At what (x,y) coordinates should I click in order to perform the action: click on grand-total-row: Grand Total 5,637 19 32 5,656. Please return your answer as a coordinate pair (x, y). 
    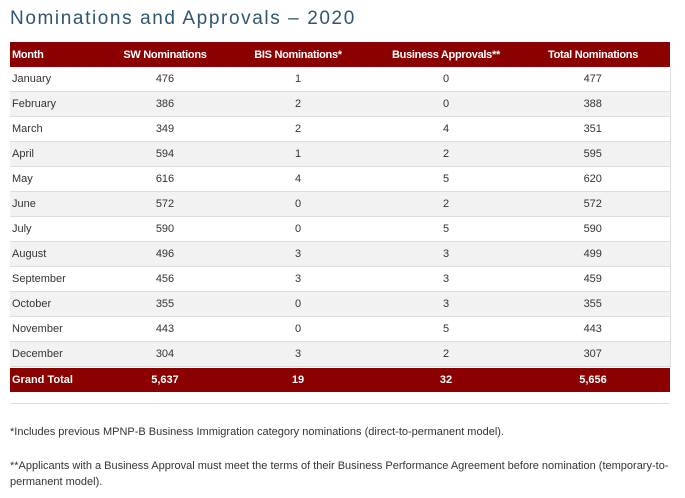
    Looking at the image, I should click on (340, 380).